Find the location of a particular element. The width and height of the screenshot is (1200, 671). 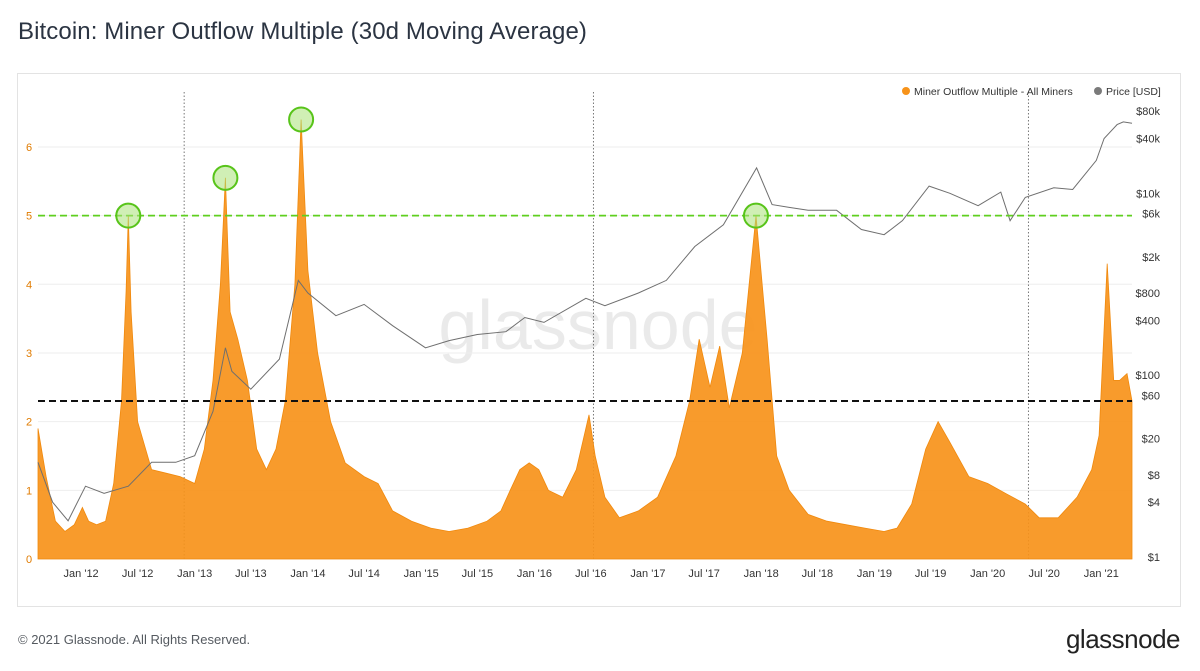

y-right-tick-label: $400 is located at coordinates (1148, 321).